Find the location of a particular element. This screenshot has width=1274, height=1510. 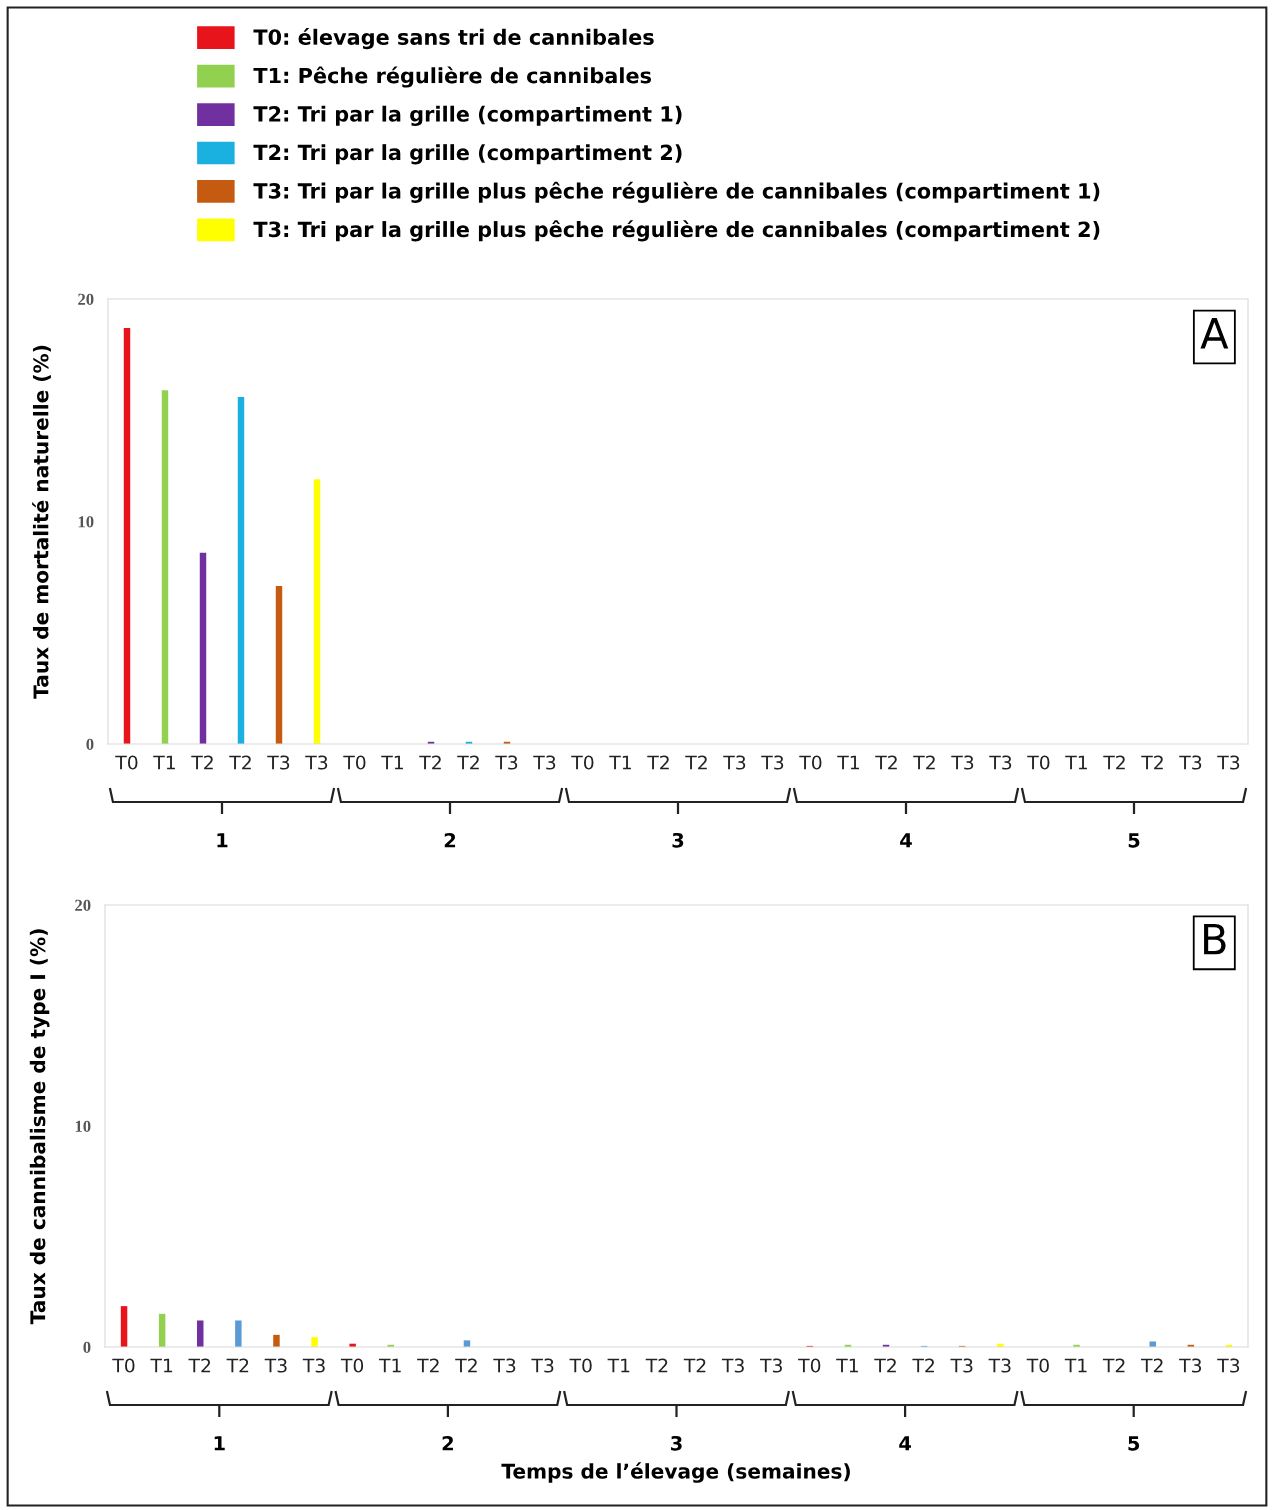

legend-label: T1: Pêche régulière de cannibales is located at coordinates (452, 77).